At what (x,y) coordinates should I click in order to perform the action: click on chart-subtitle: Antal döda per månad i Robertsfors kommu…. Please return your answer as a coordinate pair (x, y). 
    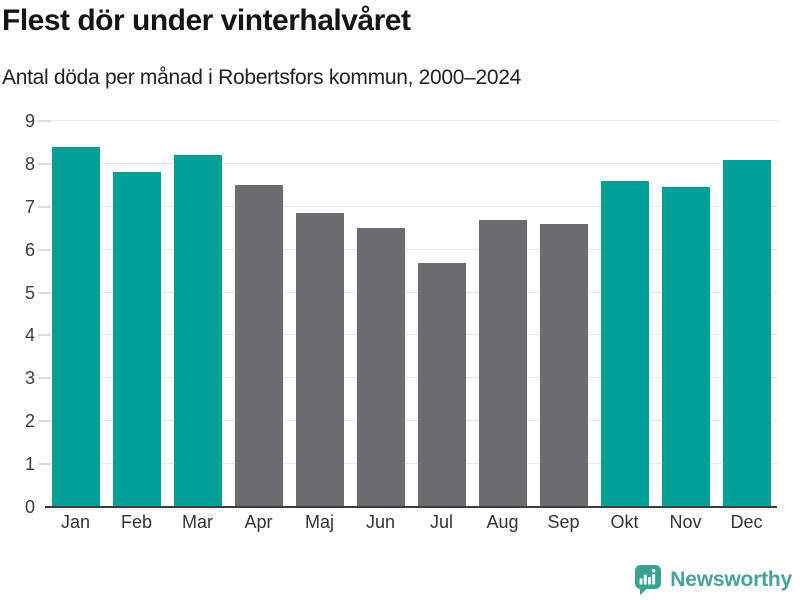
    Looking at the image, I should click on (262, 77).